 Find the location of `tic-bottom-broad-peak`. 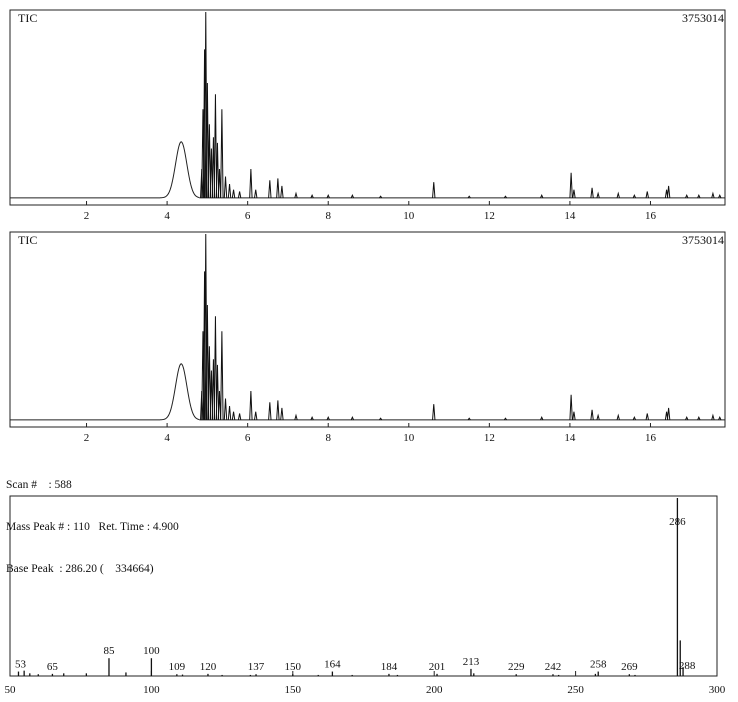

tic-bottom-broad-peak is located at coordinates (105, 392).